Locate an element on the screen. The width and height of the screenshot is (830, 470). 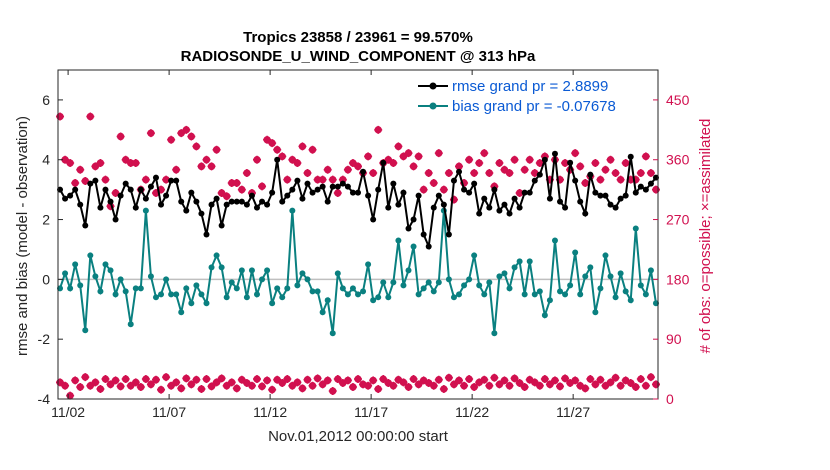
right-y-tick-label: 90 is located at coordinates (674, 339).